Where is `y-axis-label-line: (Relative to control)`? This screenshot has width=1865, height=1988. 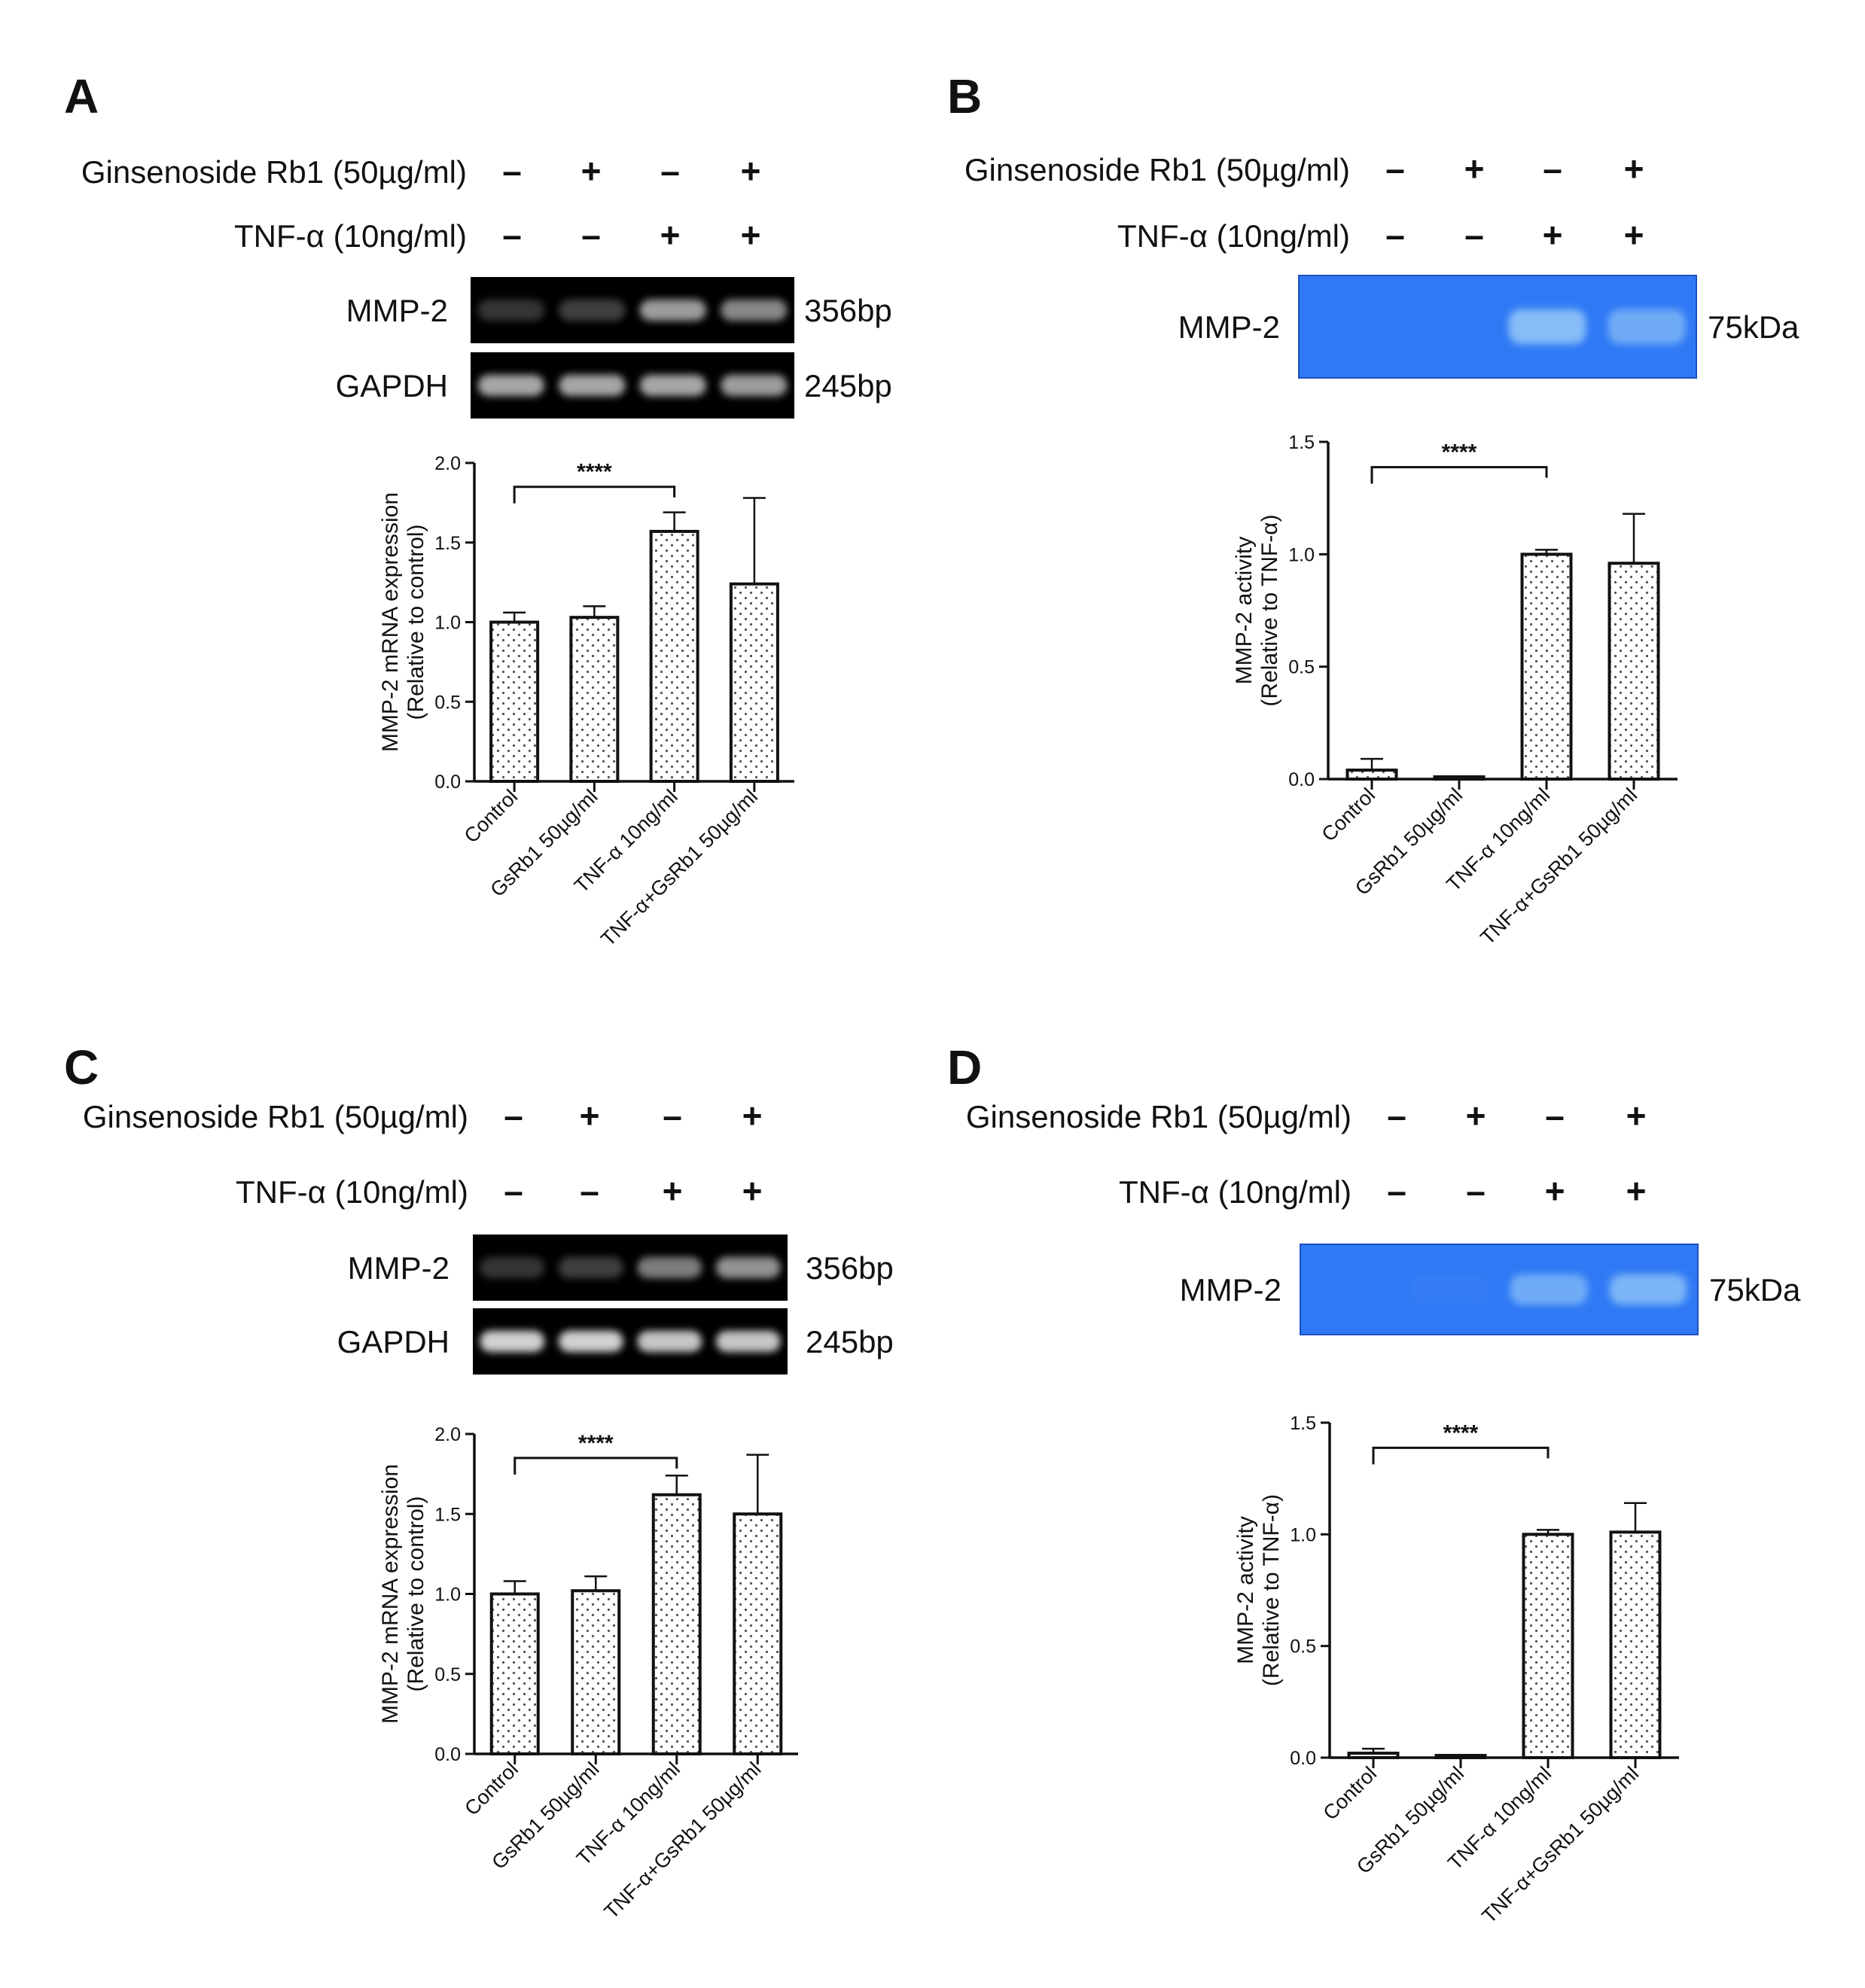 y-axis-label-line: (Relative to control) is located at coordinates (416, 1593).